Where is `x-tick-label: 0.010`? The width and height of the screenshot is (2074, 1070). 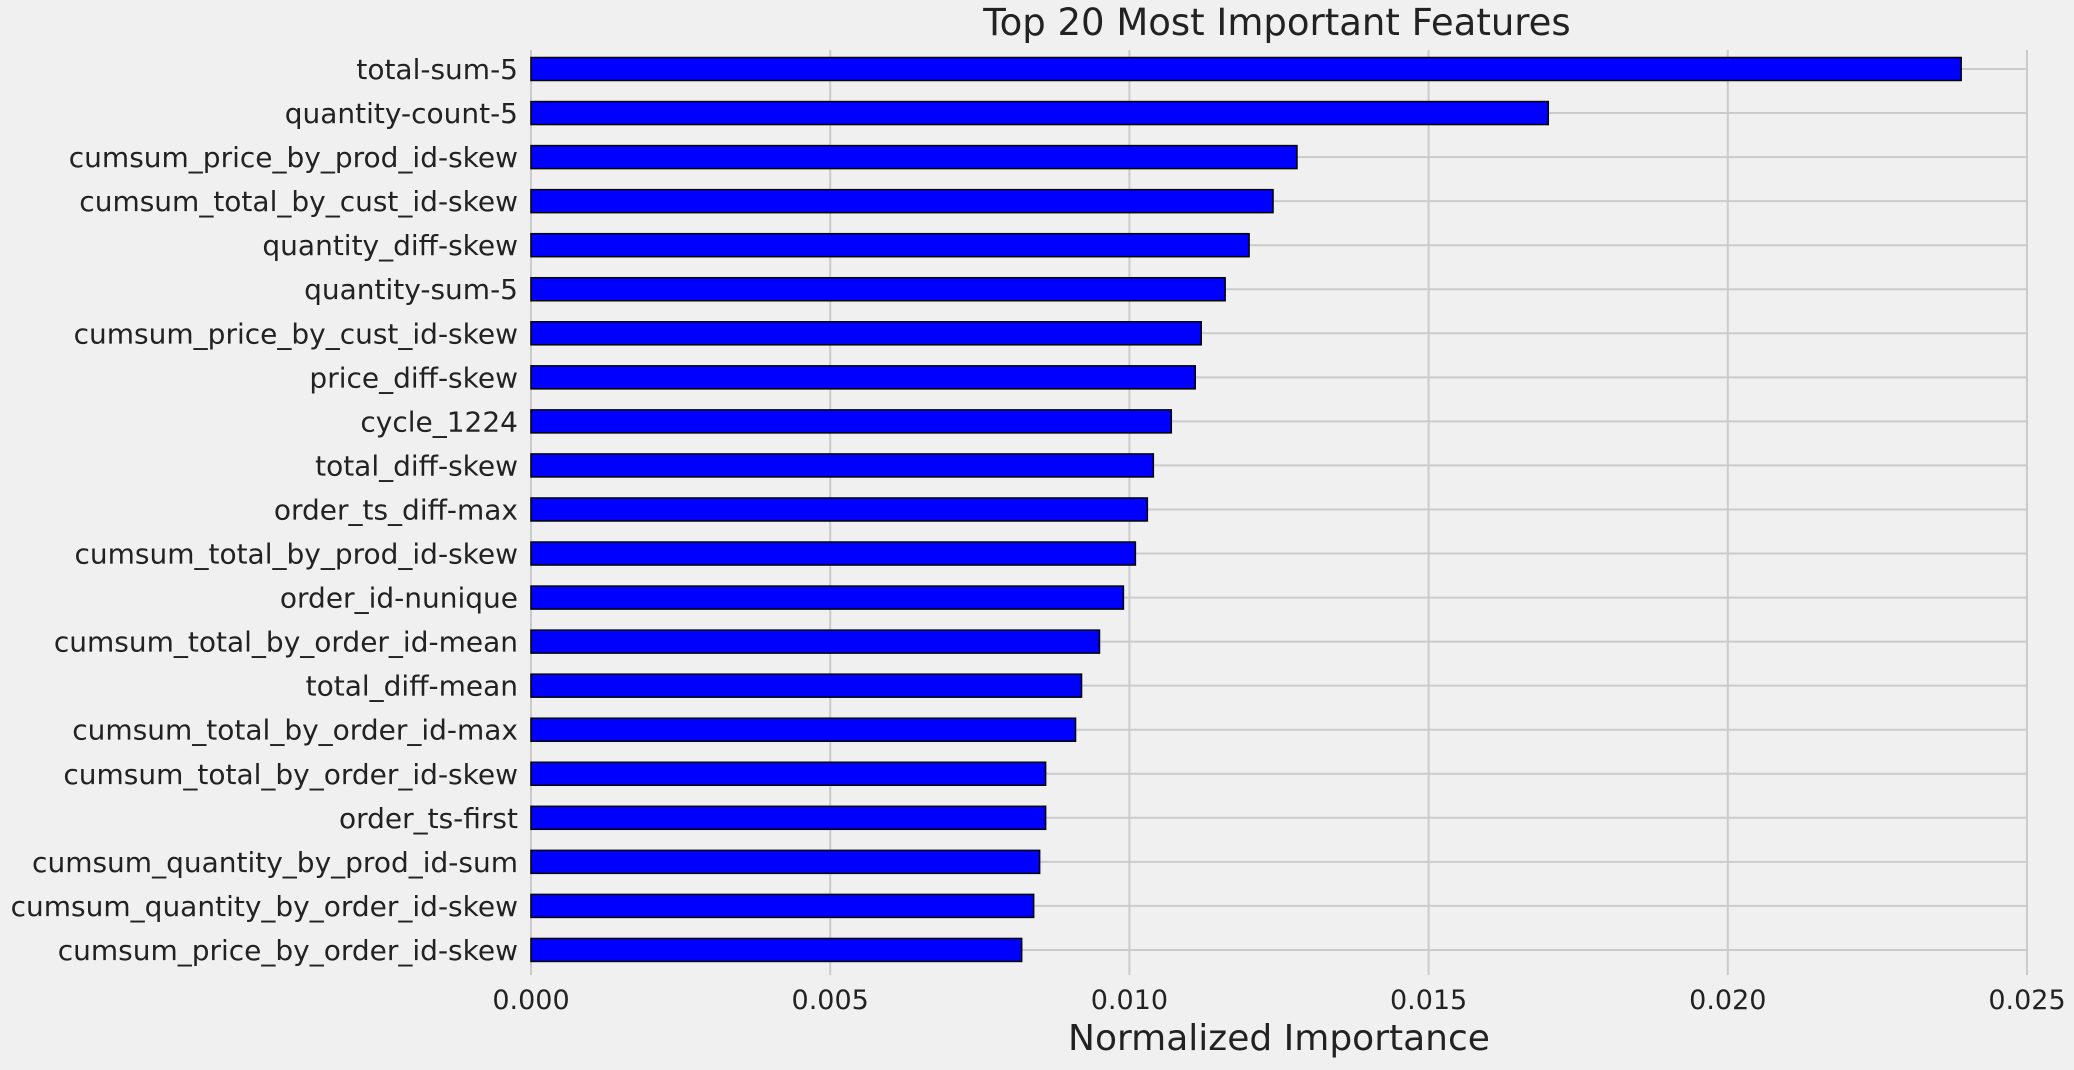
x-tick-label: 0.010 is located at coordinates (1129, 1000).